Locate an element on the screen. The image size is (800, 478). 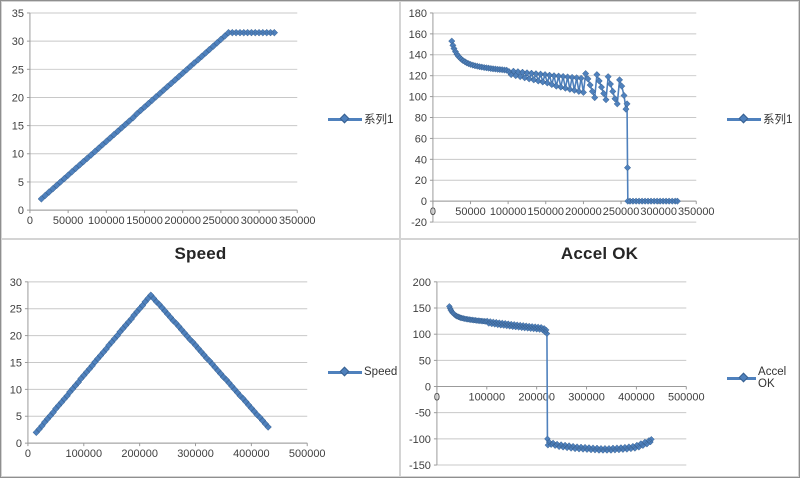
svg-text: 200 is located at coordinates (422, 283).